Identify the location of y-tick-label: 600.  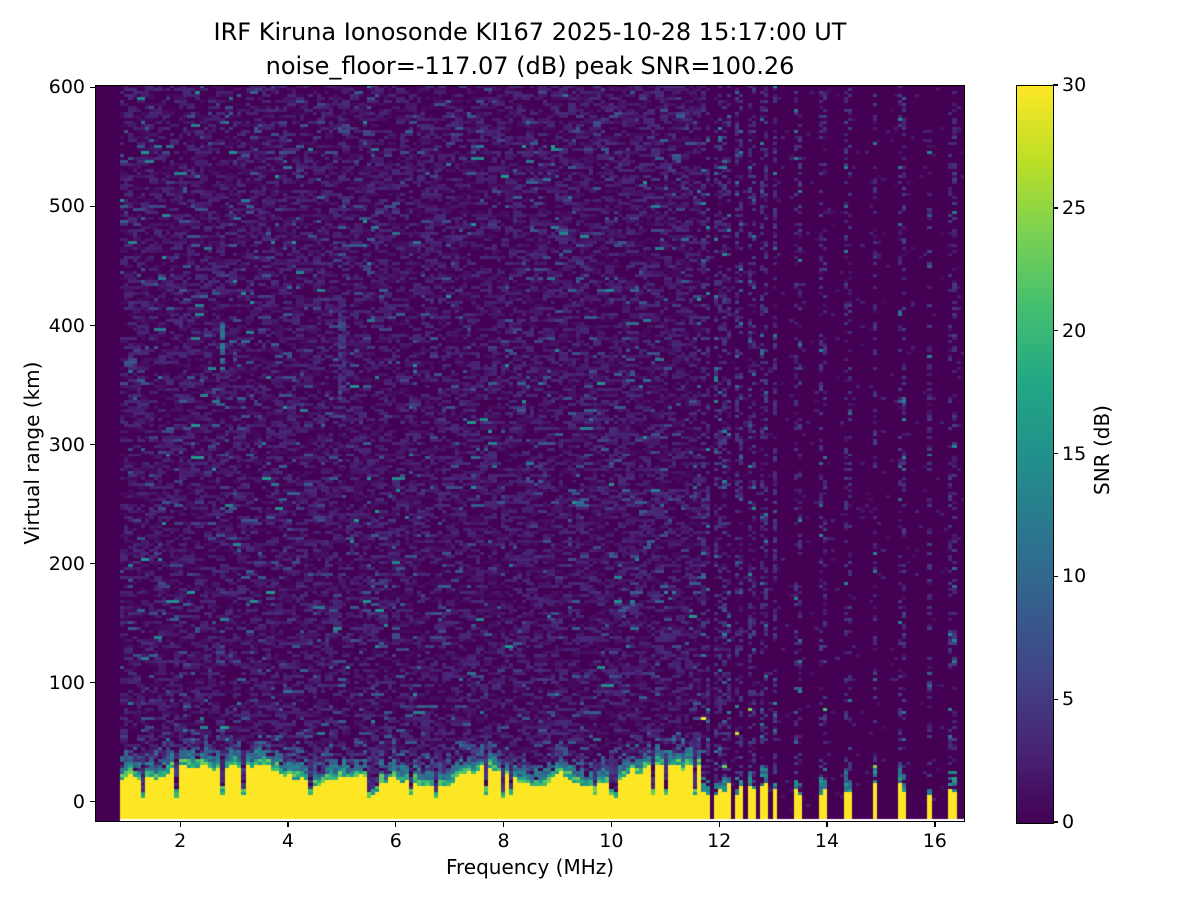
(66, 87).